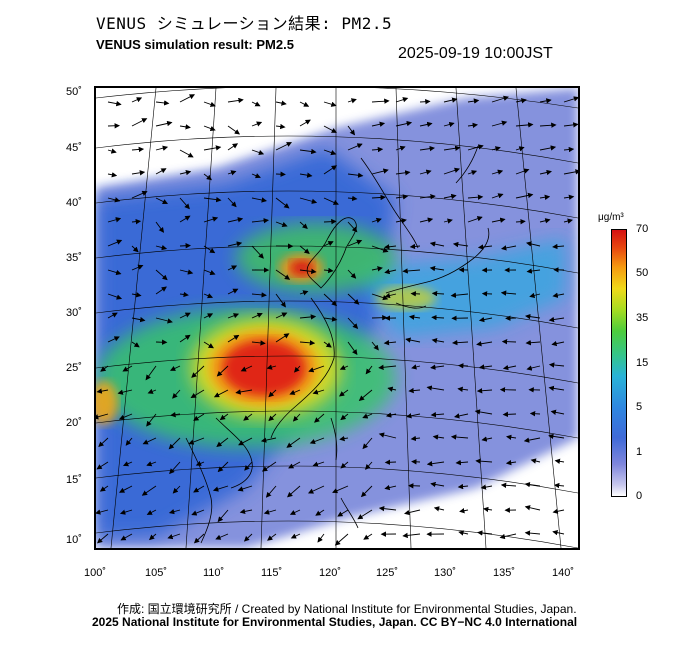 The width and height of the screenshot is (700, 649). What do you see at coordinates (74, 92) in the screenshot?
I see `lat-label-50: 50˚` at bounding box center [74, 92].